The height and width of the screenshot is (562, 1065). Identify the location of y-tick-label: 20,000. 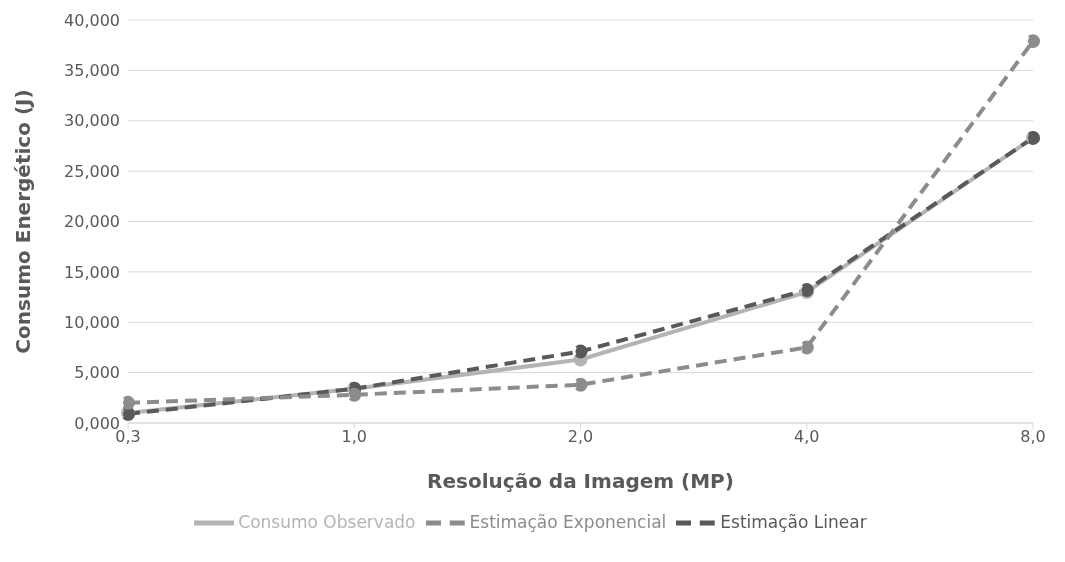
(92, 222).